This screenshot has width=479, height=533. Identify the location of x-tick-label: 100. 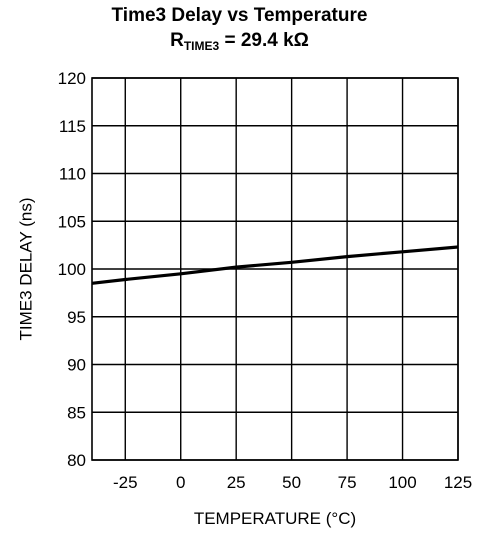
(402, 482).